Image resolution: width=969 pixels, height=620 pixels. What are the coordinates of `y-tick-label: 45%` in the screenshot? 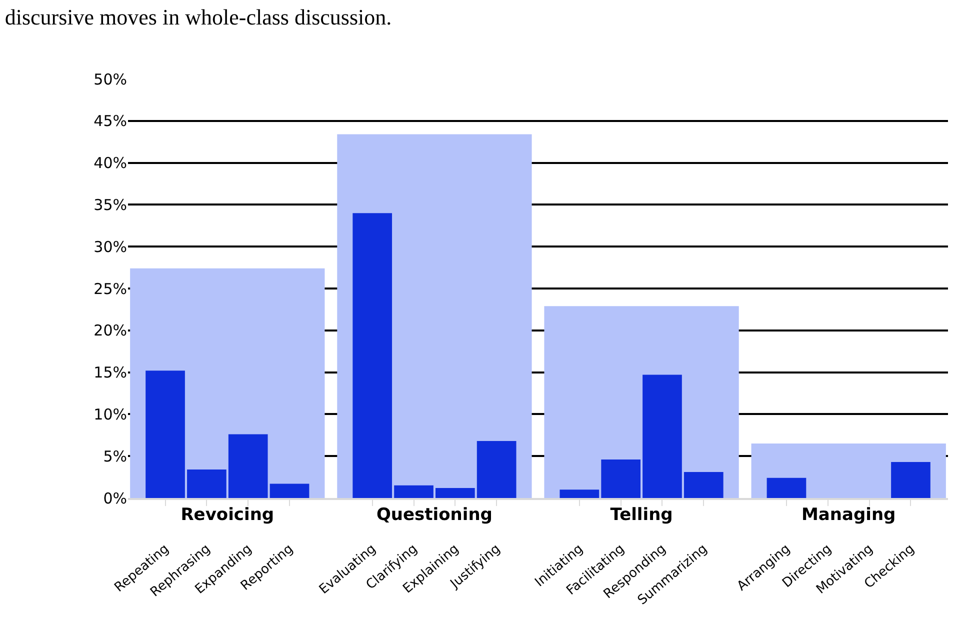 It's located at (110, 121).